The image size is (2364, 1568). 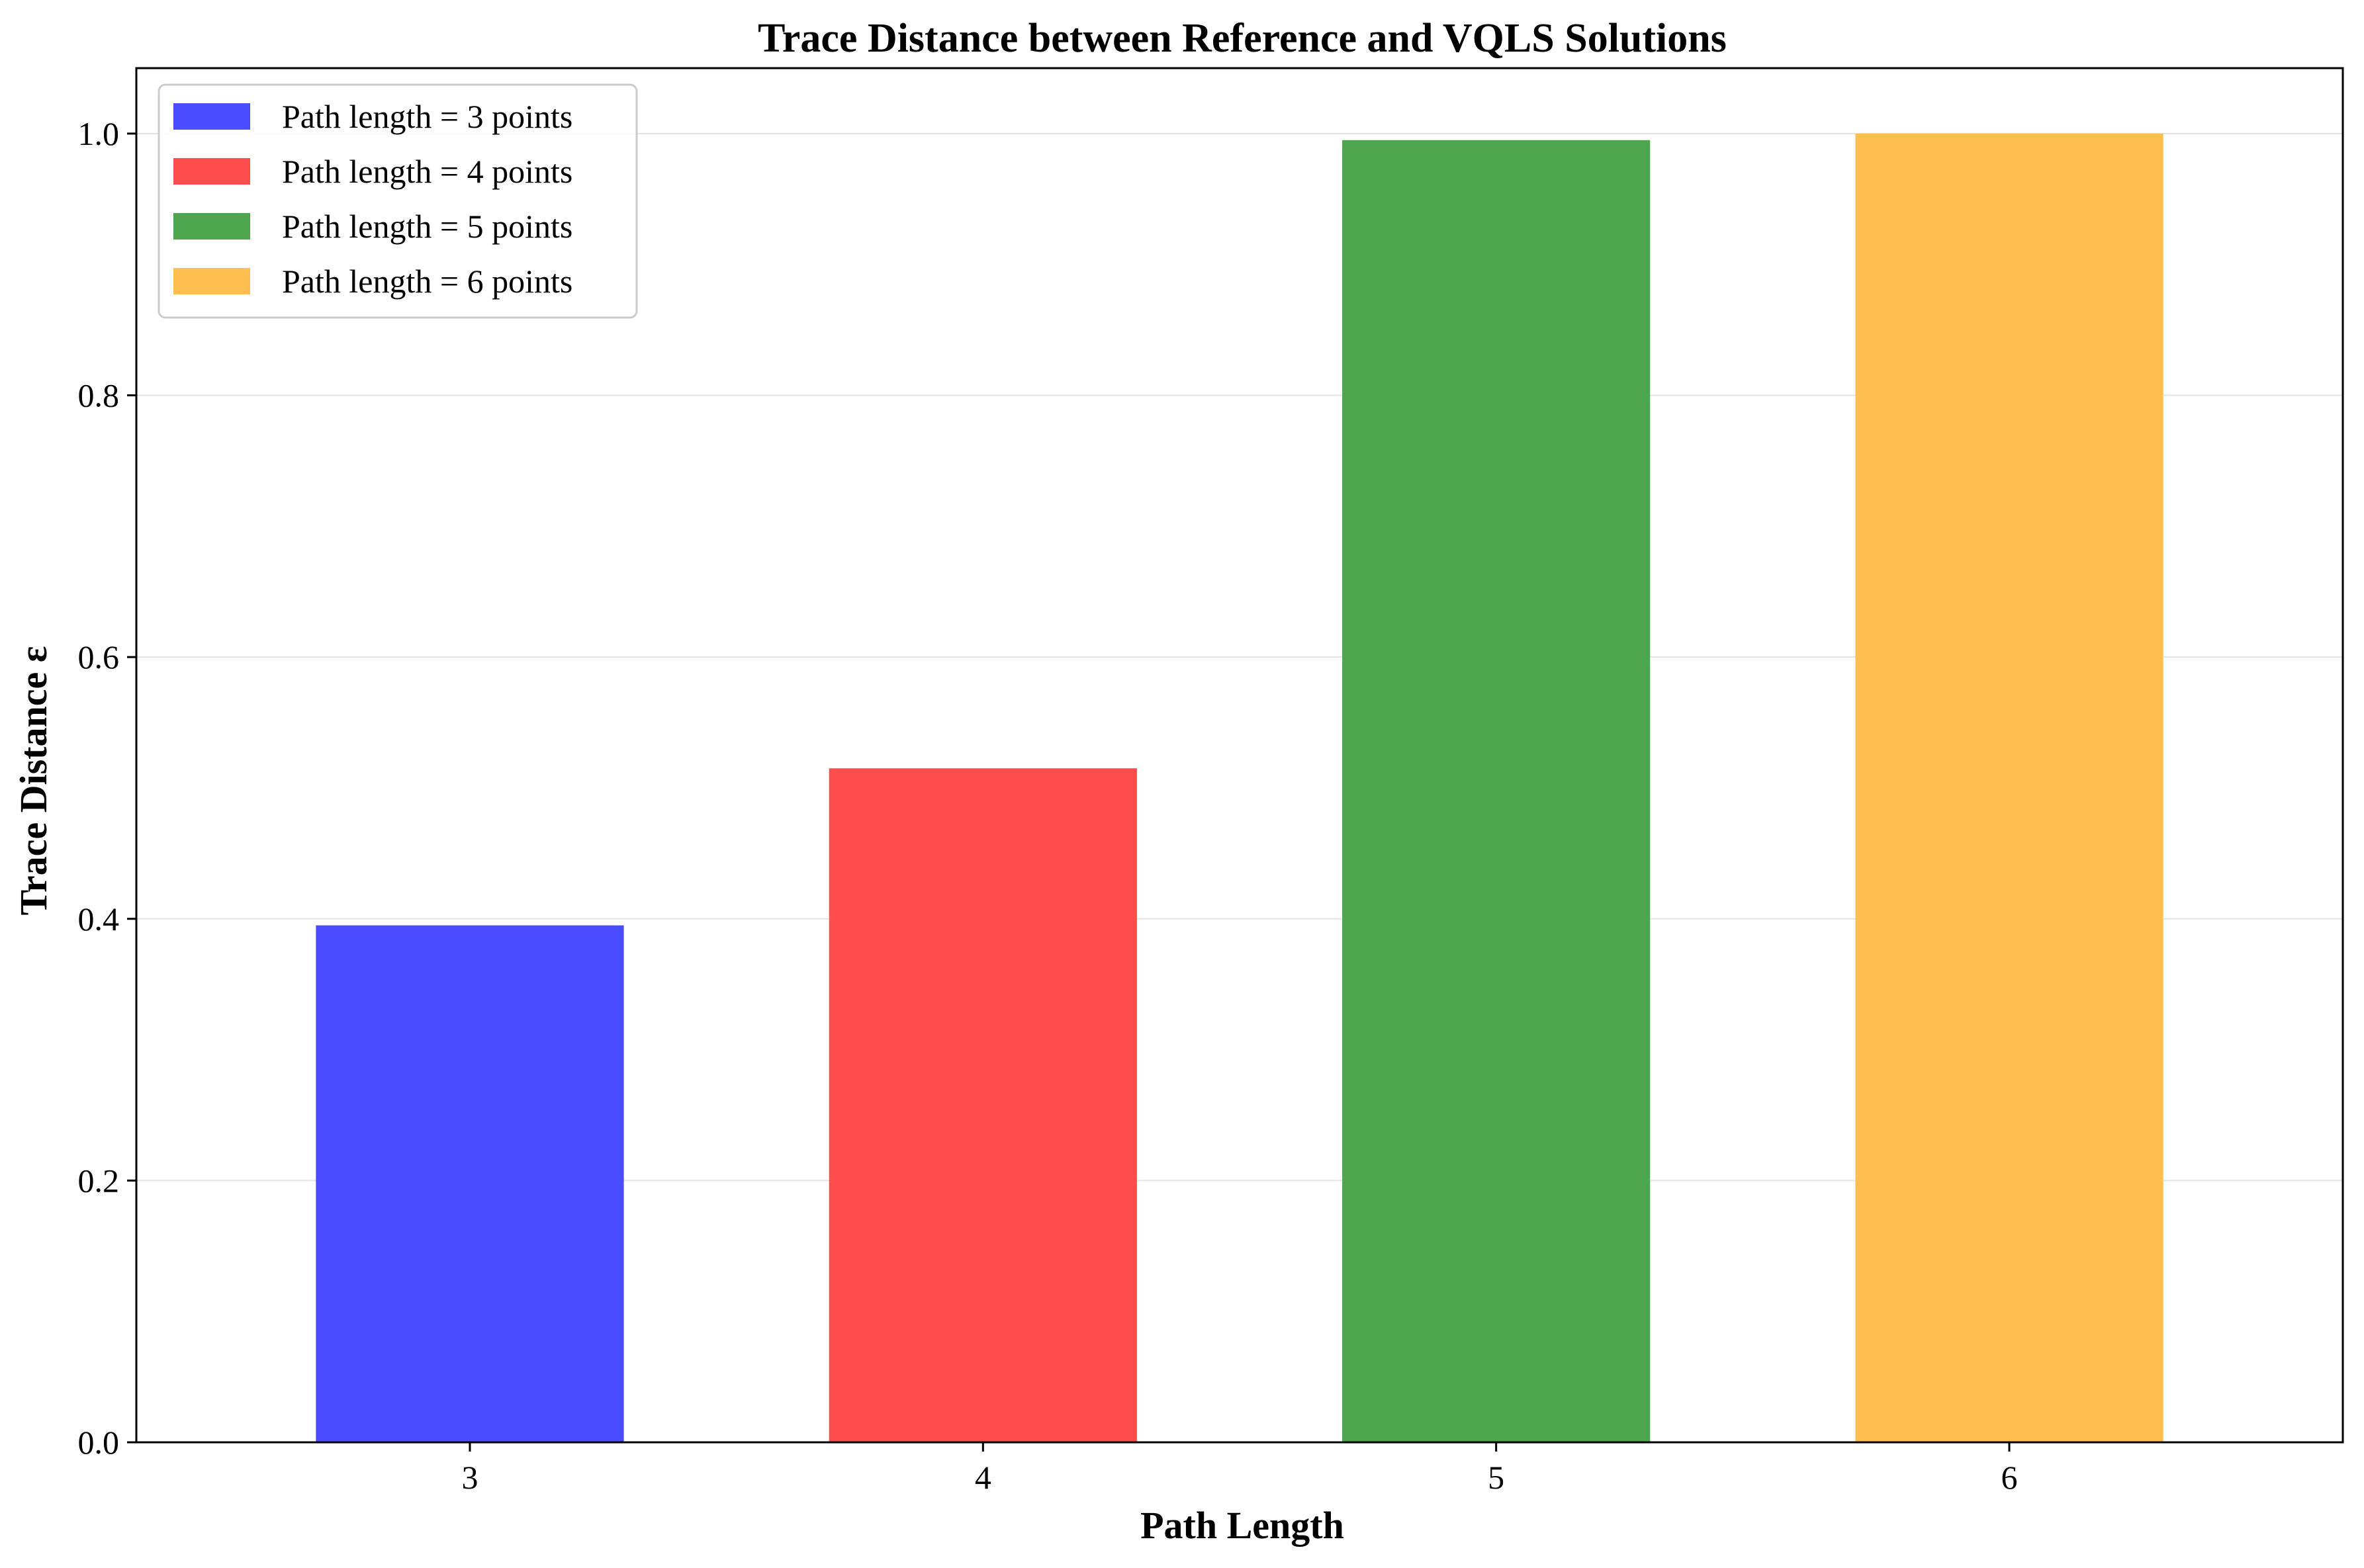 What do you see at coordinates (99, 395) in the screenshot?
I see `y-tick-label: 0.8` at bounding box center [99, 395].